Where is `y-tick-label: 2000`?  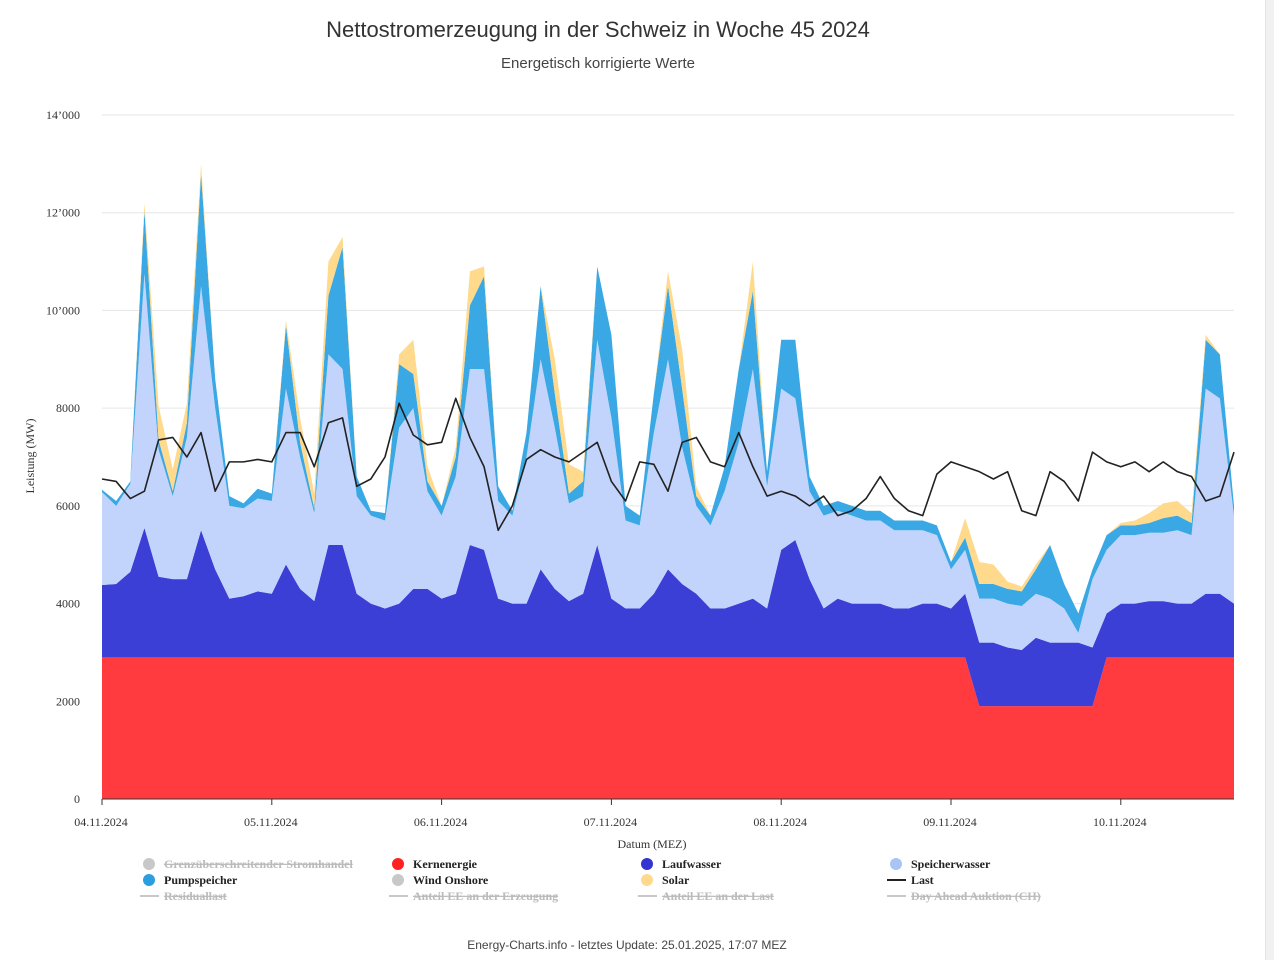
y-tick-label: 2000 is located at coordinates (68, 701).